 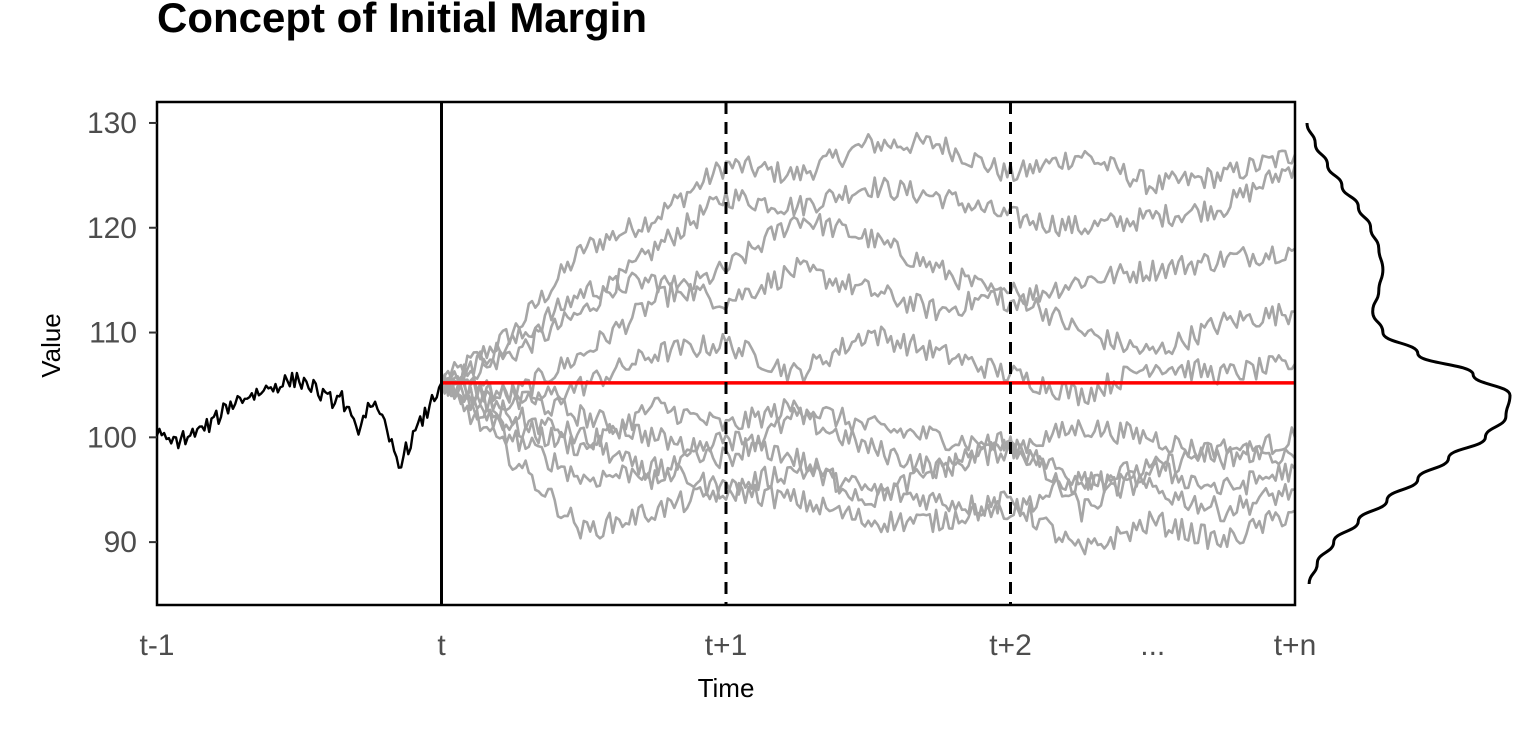 I want to click on density-curve, so click(x=1408, y=353).